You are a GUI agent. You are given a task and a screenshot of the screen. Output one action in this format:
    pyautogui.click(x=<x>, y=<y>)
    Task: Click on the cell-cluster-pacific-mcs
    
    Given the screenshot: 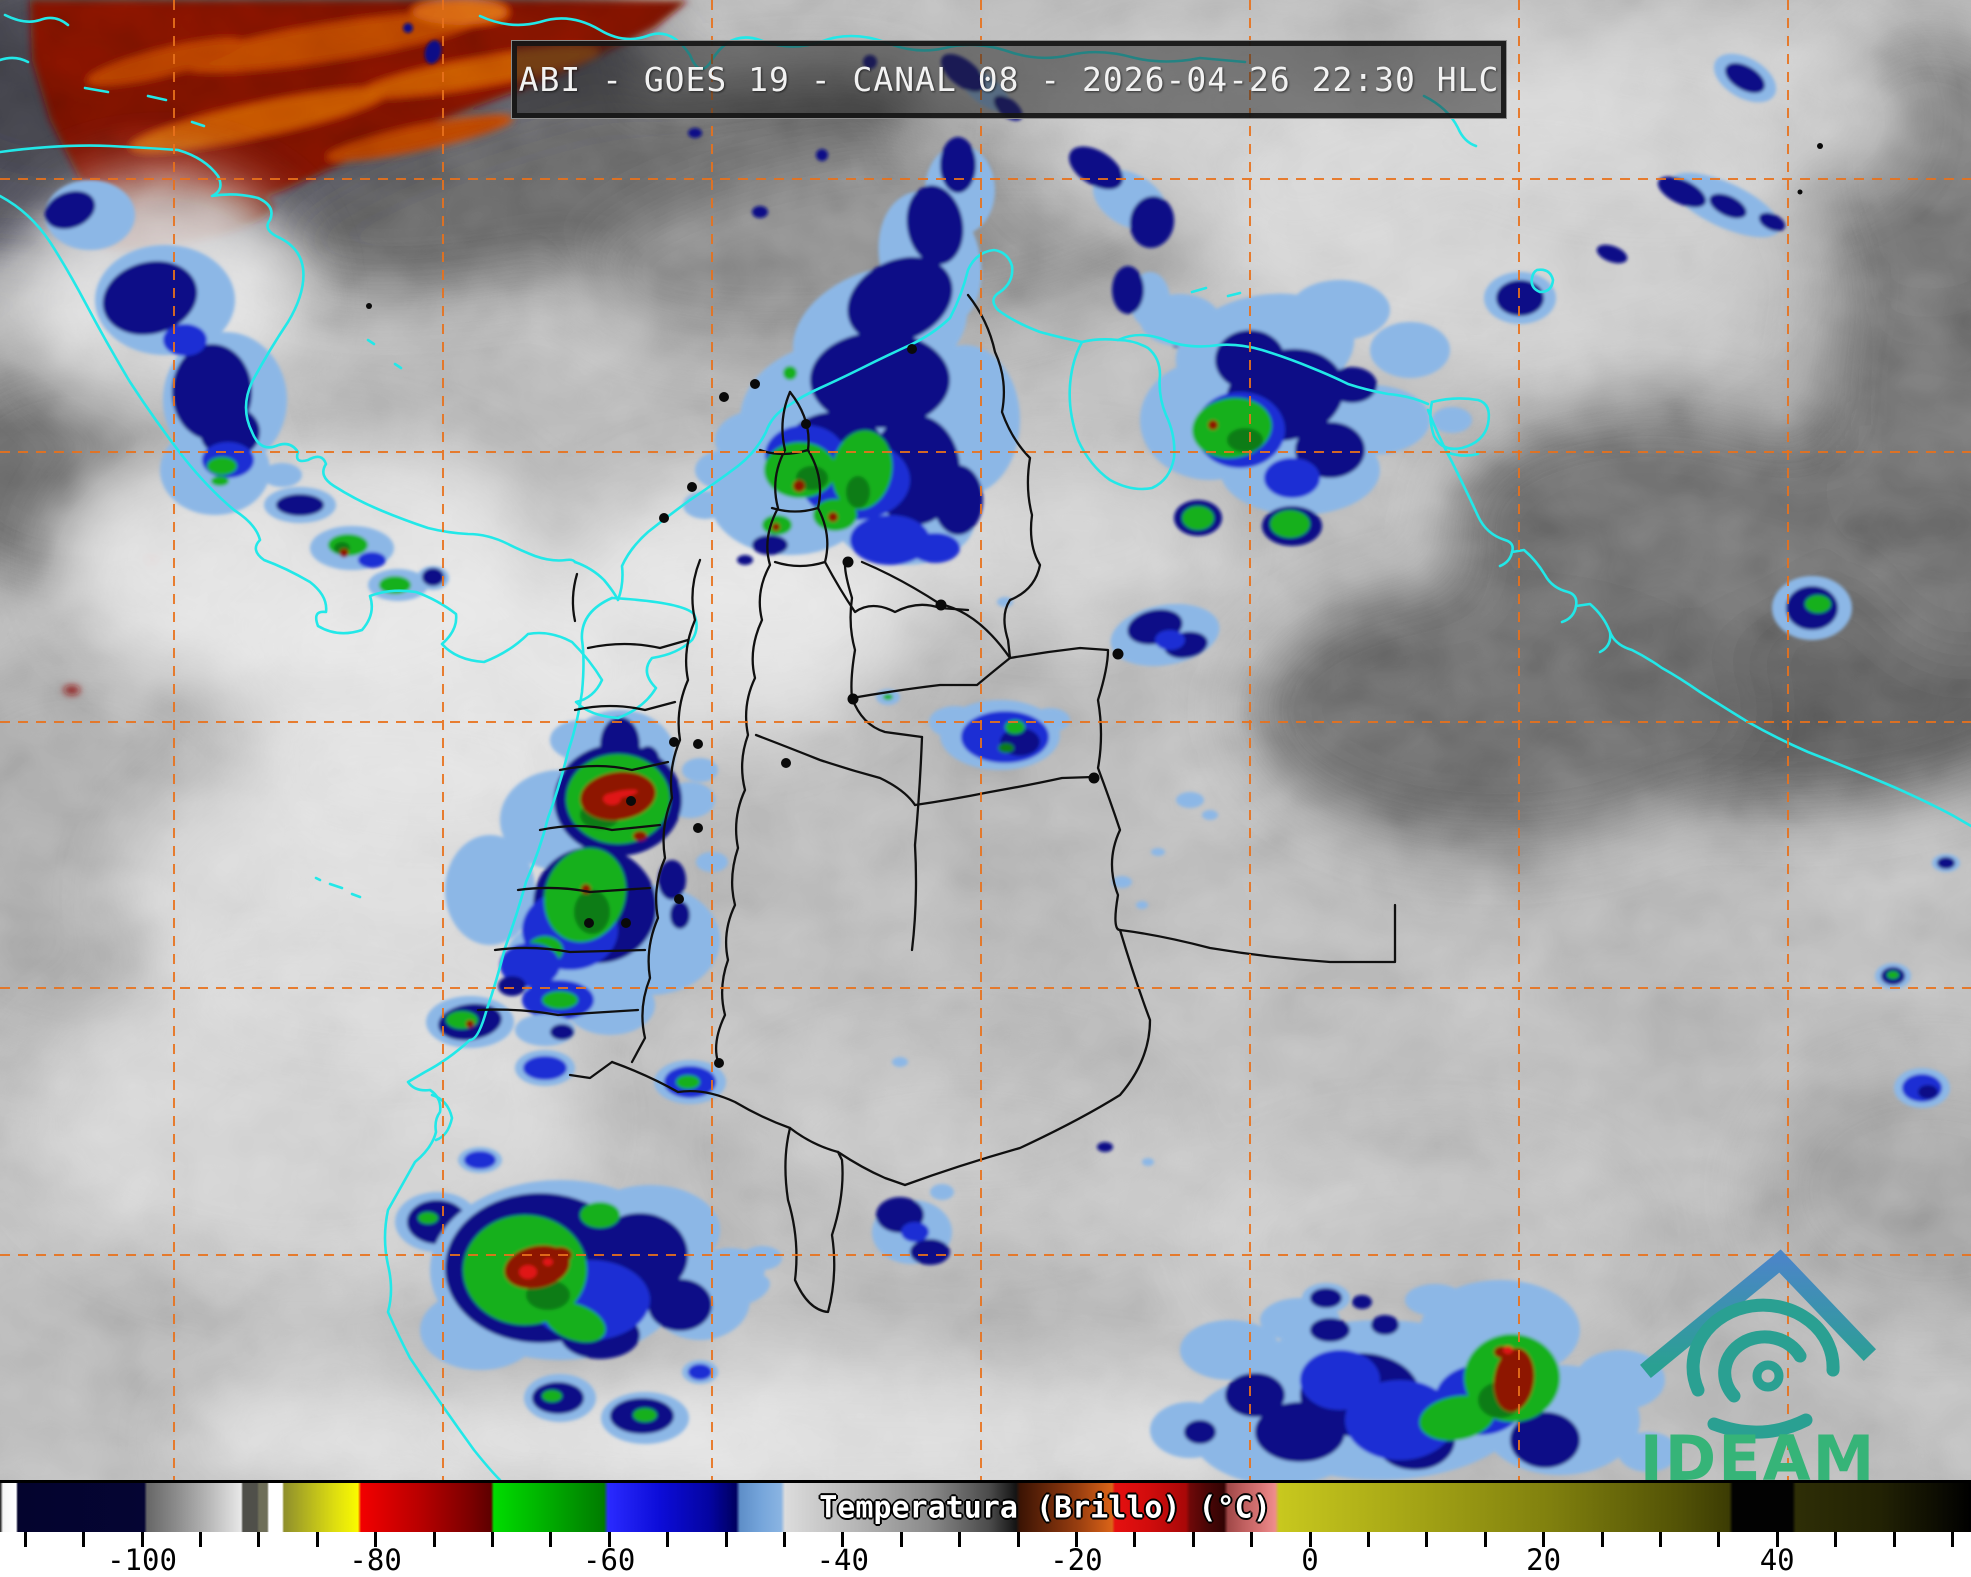 What is the action you would take?
    pyautogui.click(x=601, y=1312)
    